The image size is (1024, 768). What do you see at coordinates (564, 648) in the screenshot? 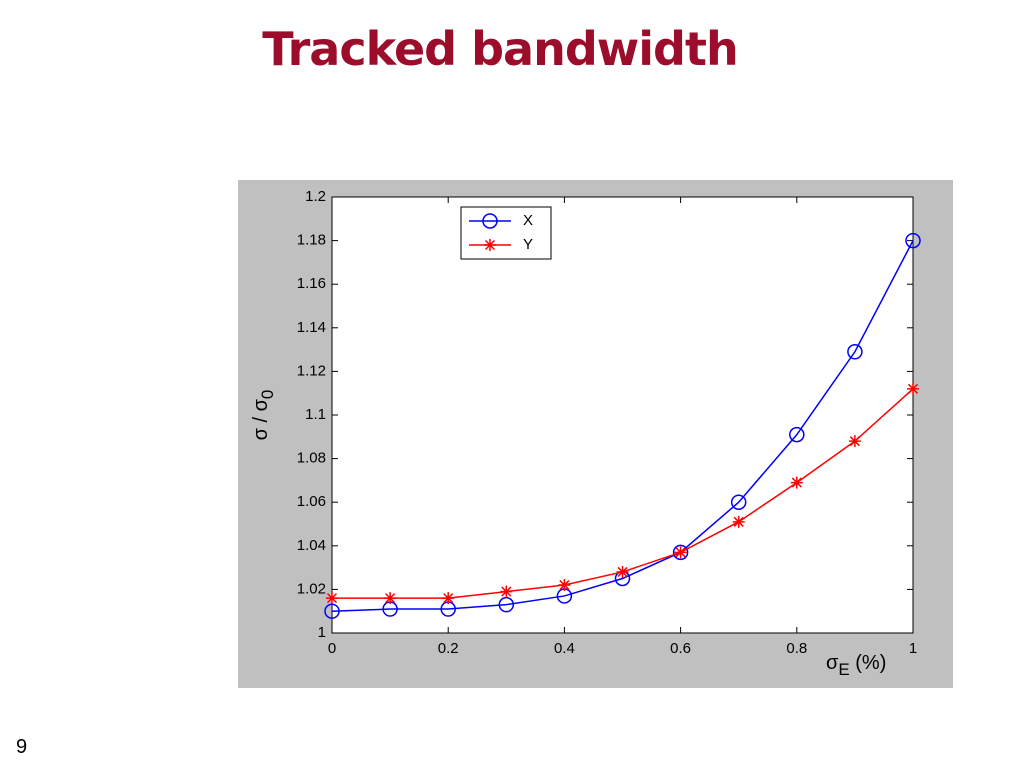
I see `x-tick-label: 0.4` at bounding box center [564, 648].